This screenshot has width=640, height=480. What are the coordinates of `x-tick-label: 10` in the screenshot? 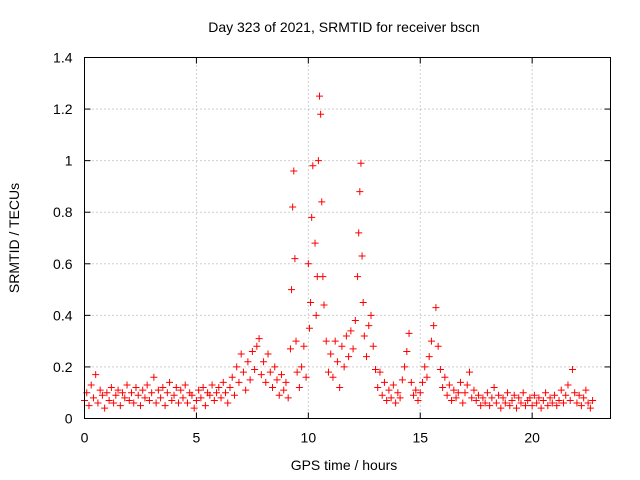 It's located at (309, 438).